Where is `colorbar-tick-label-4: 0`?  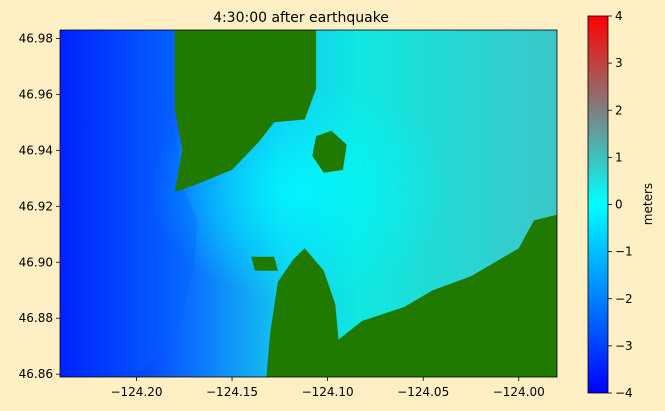 colorbar-tick-label-4: 0 is located at coordinates (619, 205).